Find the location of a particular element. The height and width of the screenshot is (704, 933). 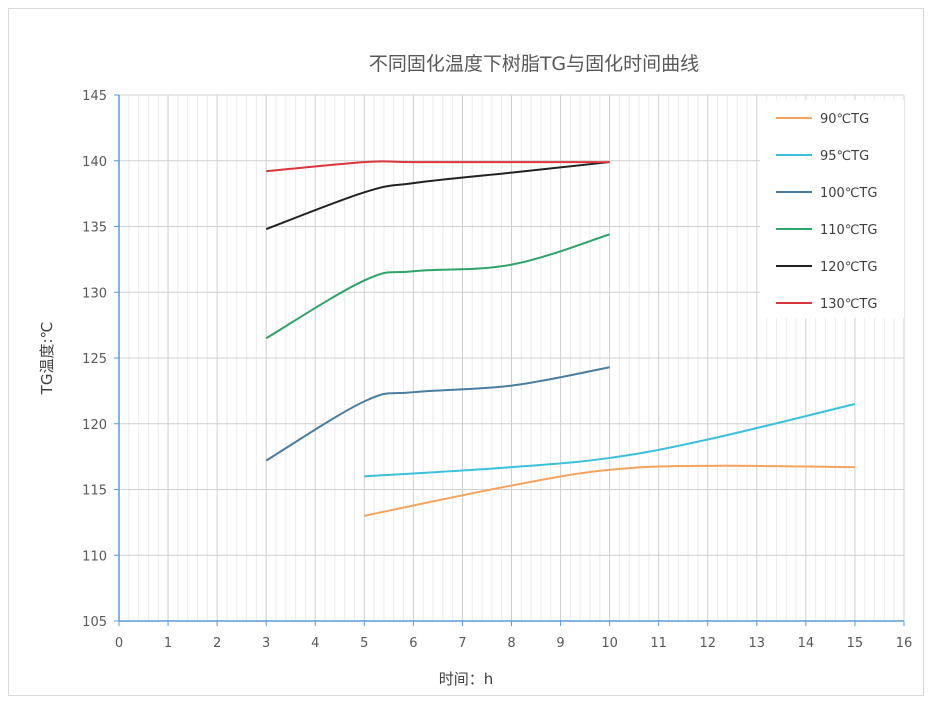

x-tick-label: 3 is located at coordinates (266, 643).